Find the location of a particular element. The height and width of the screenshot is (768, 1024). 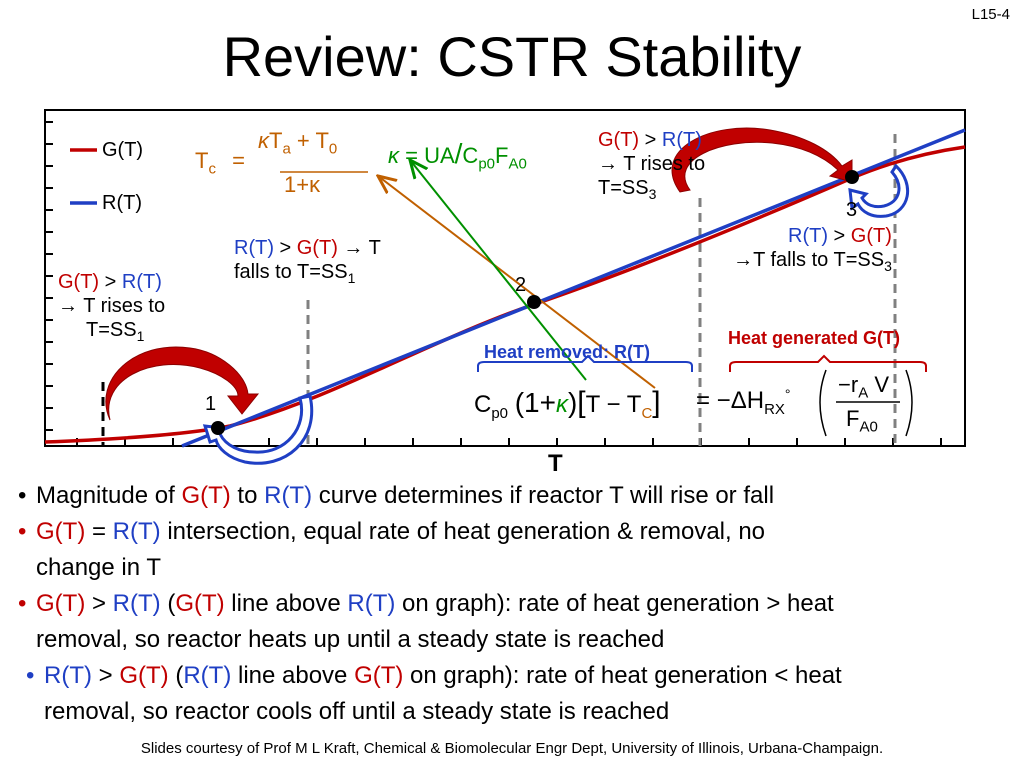

tc-formula-numerator: κTa + T0 is located at coordinates (298, 143).